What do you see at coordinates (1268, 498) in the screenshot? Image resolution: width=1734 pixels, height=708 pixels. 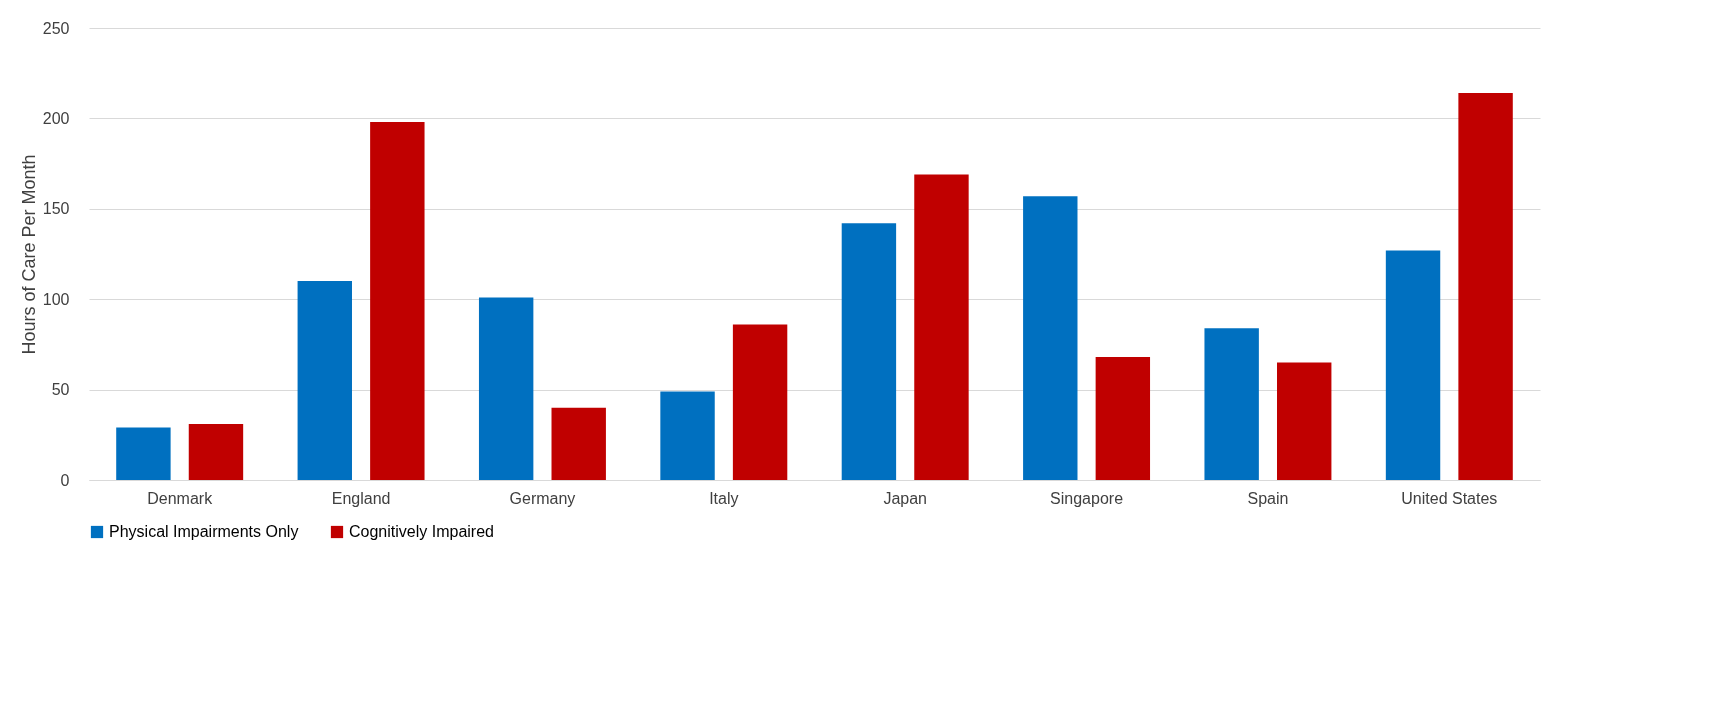 I see `x-tick-label: Spain` at bounding box center [1268, 498].